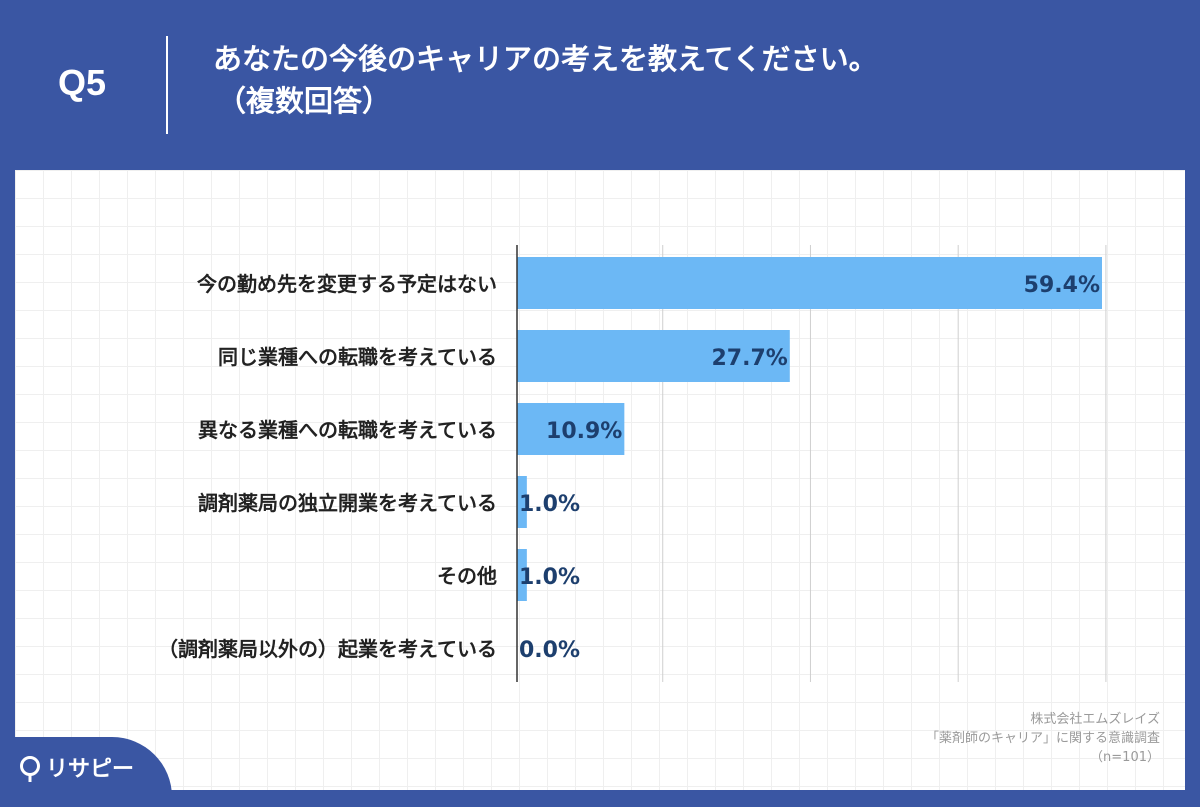  Describe the element at coordinates (90, 769) in the screenshot. I see `brand-name: リサピー` at that location.